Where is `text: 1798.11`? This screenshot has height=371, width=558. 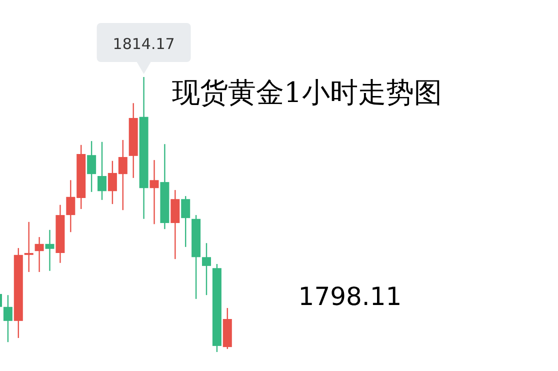 text: 1798.11 is located at coordinates (350, 296).